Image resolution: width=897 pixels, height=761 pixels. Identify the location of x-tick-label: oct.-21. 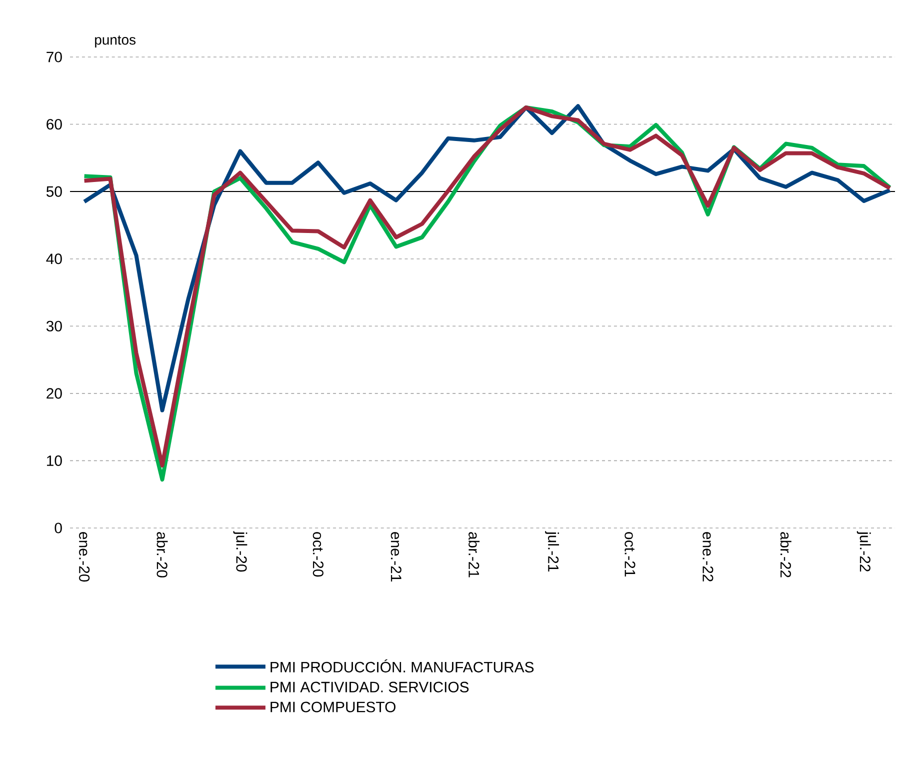
(630, 554).